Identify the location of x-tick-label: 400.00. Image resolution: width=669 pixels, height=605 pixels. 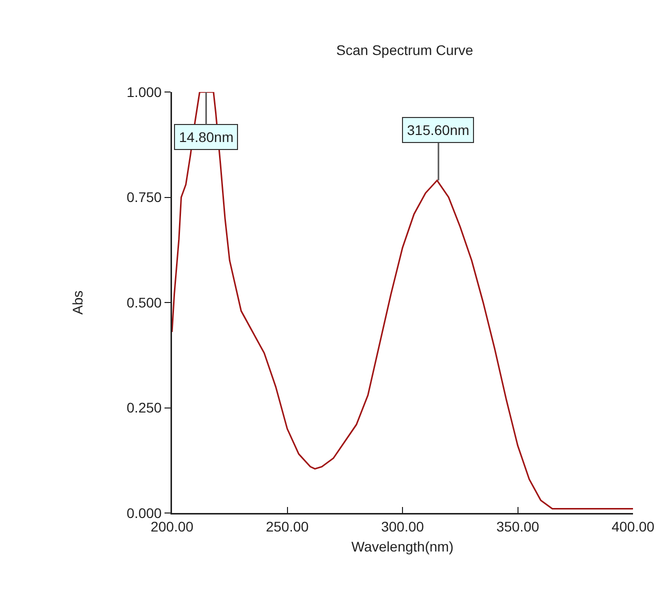
(633, 526).